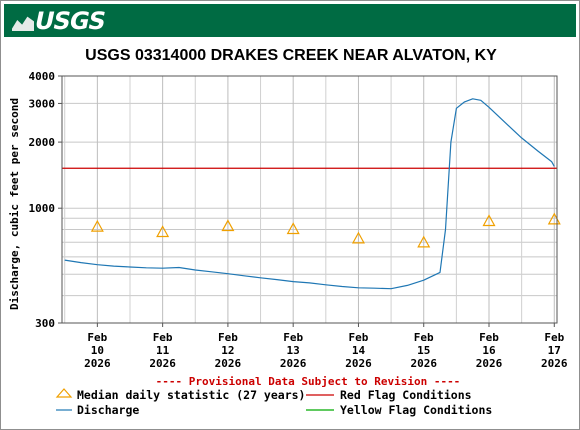  What do you see at coordinates (45, 323) in the screenshot?
I see `y-tick-label: 300` at bounding box center [45, 323].